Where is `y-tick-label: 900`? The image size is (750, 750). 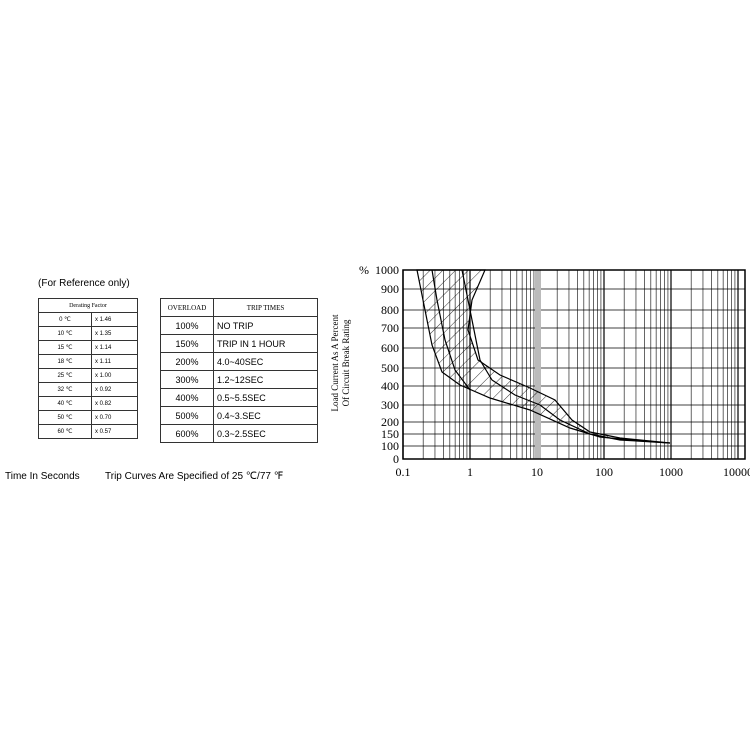 y-tick-label: 900 is located at coordinates (390, 289).